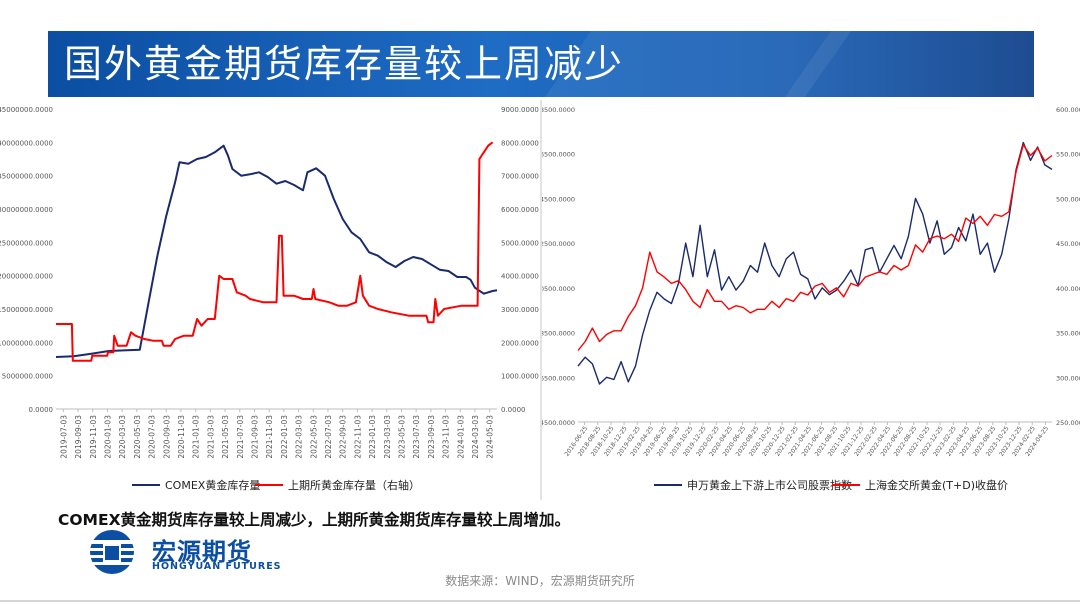  Describe the element at coordinates (460, 437) in the screenshot. I see `x-tick-label: 2024-01-03` at that location.